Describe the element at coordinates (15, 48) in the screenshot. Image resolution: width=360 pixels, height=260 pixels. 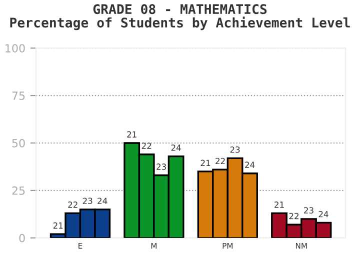
I see `y-tick-label: 100` at that location.